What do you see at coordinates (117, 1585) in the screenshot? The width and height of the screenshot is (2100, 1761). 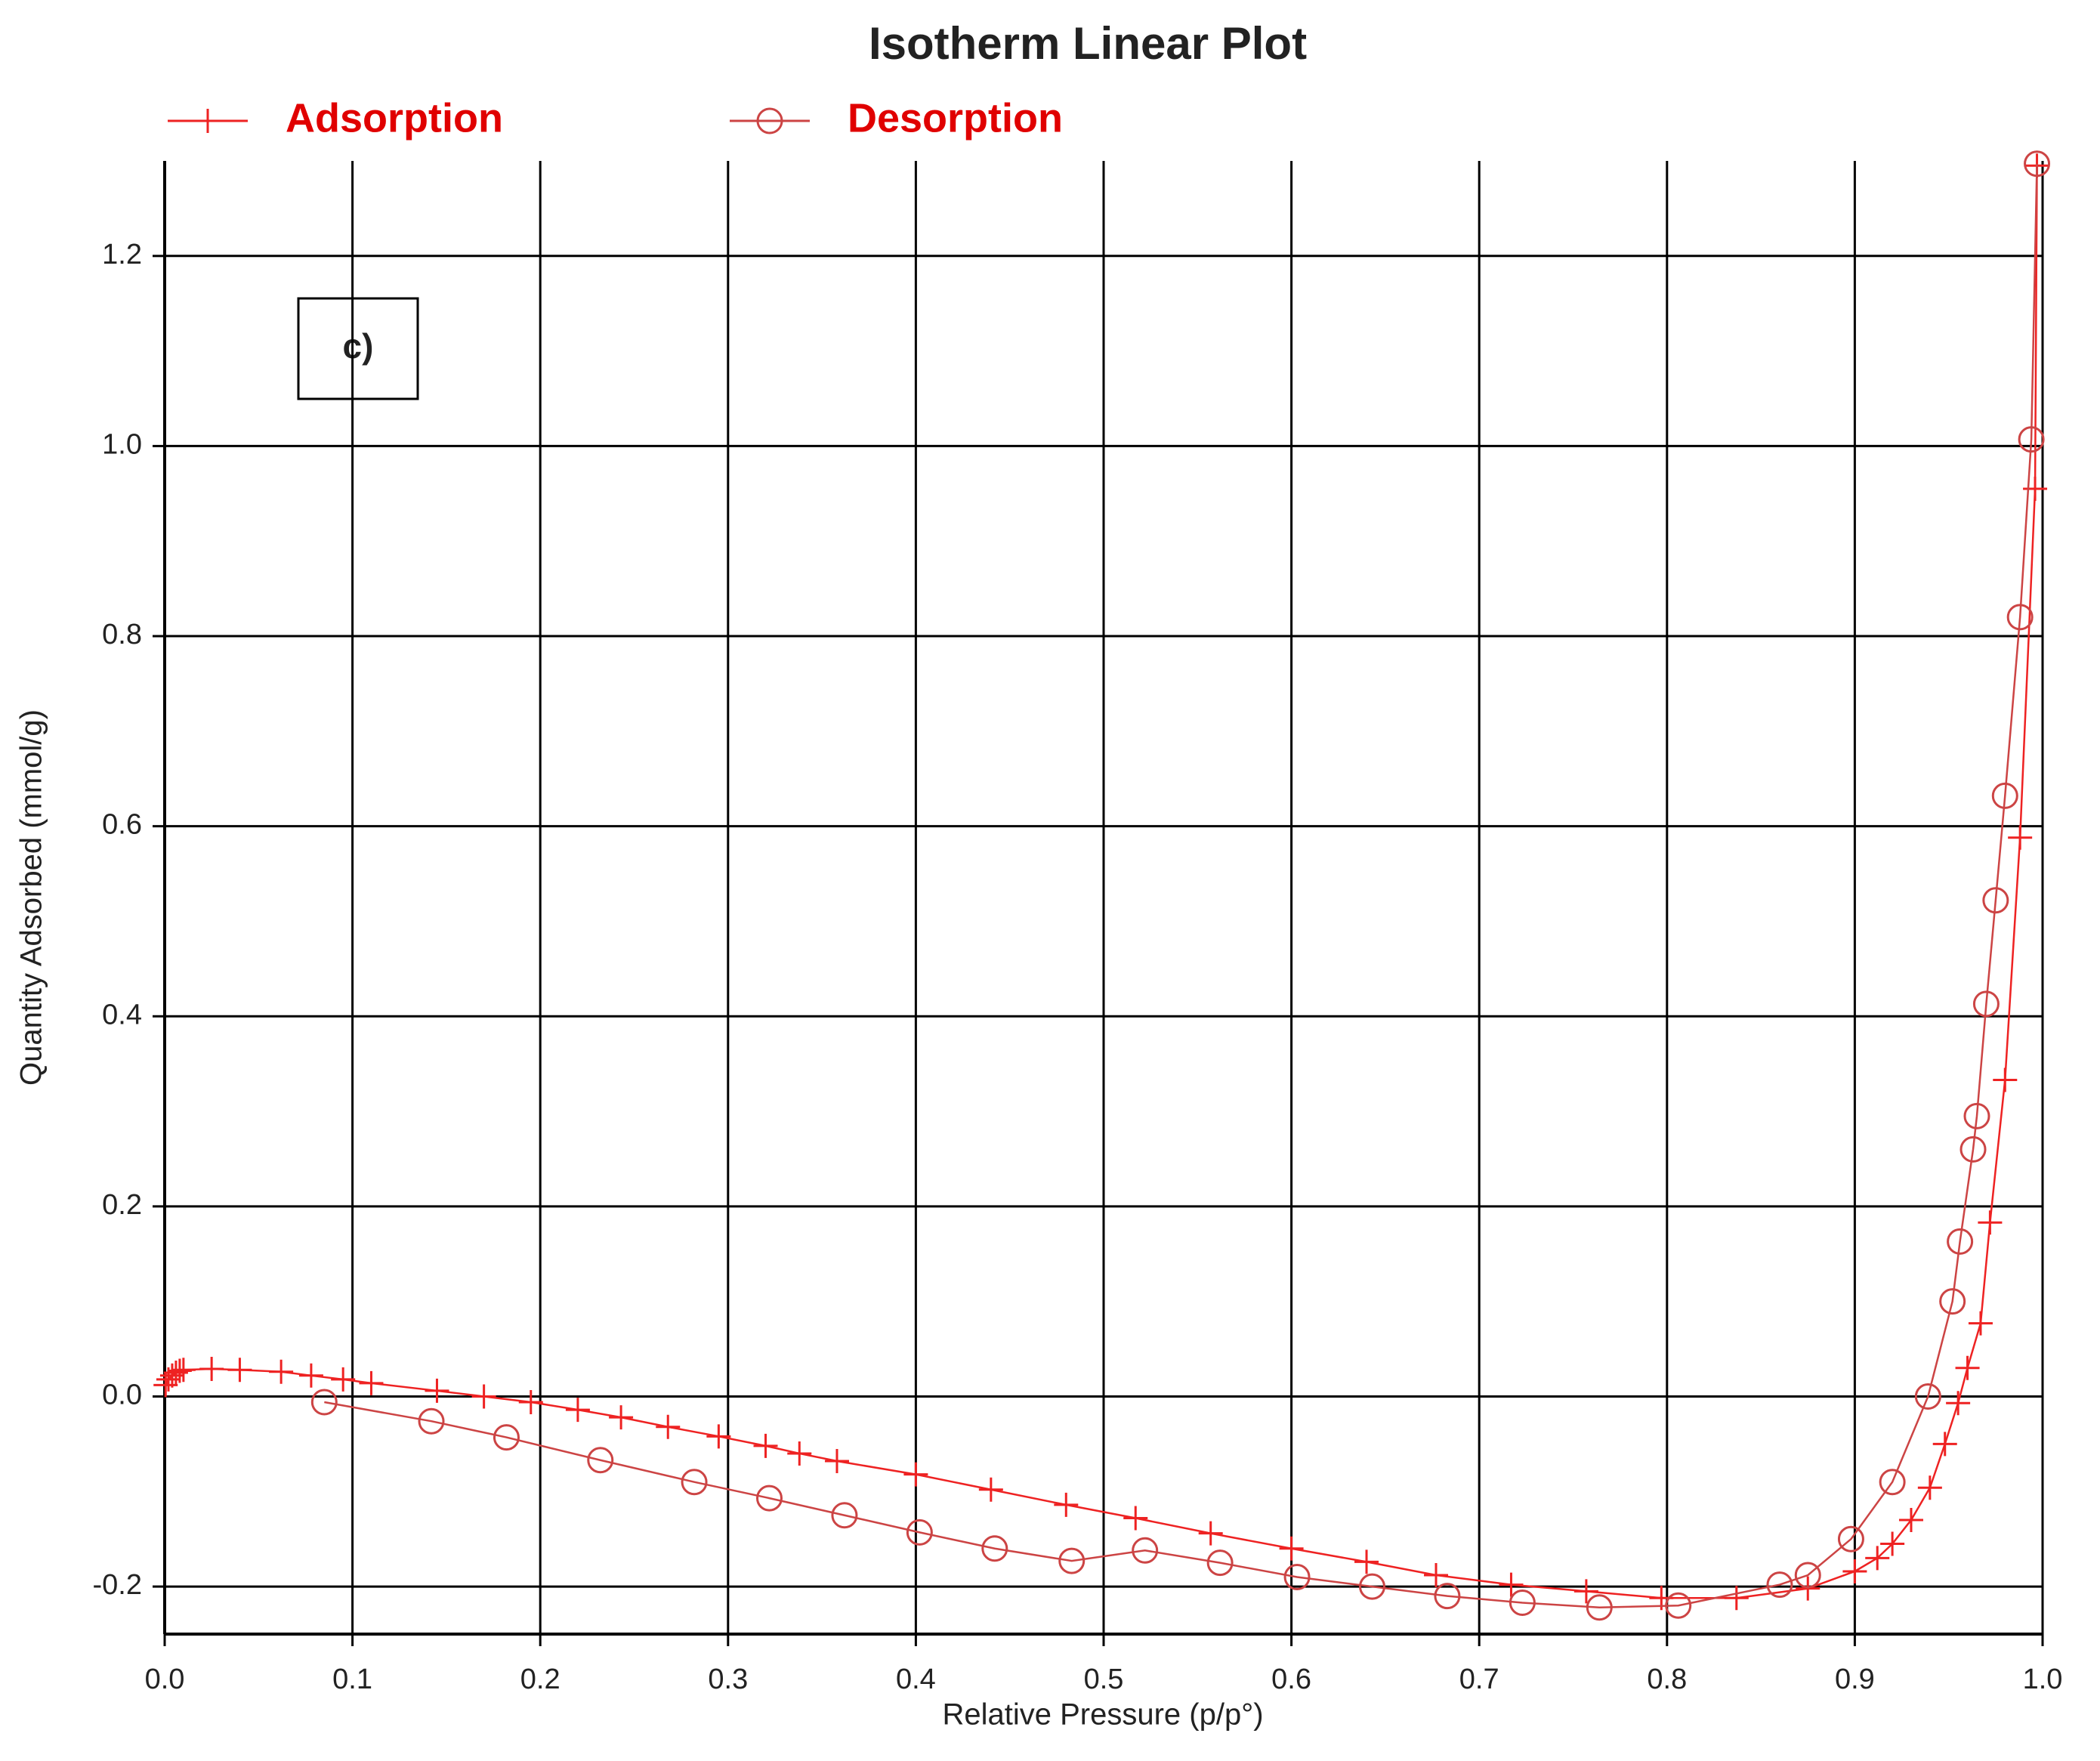 I see `y-tick-label: -0.2` at bounding box center [117, 1585].